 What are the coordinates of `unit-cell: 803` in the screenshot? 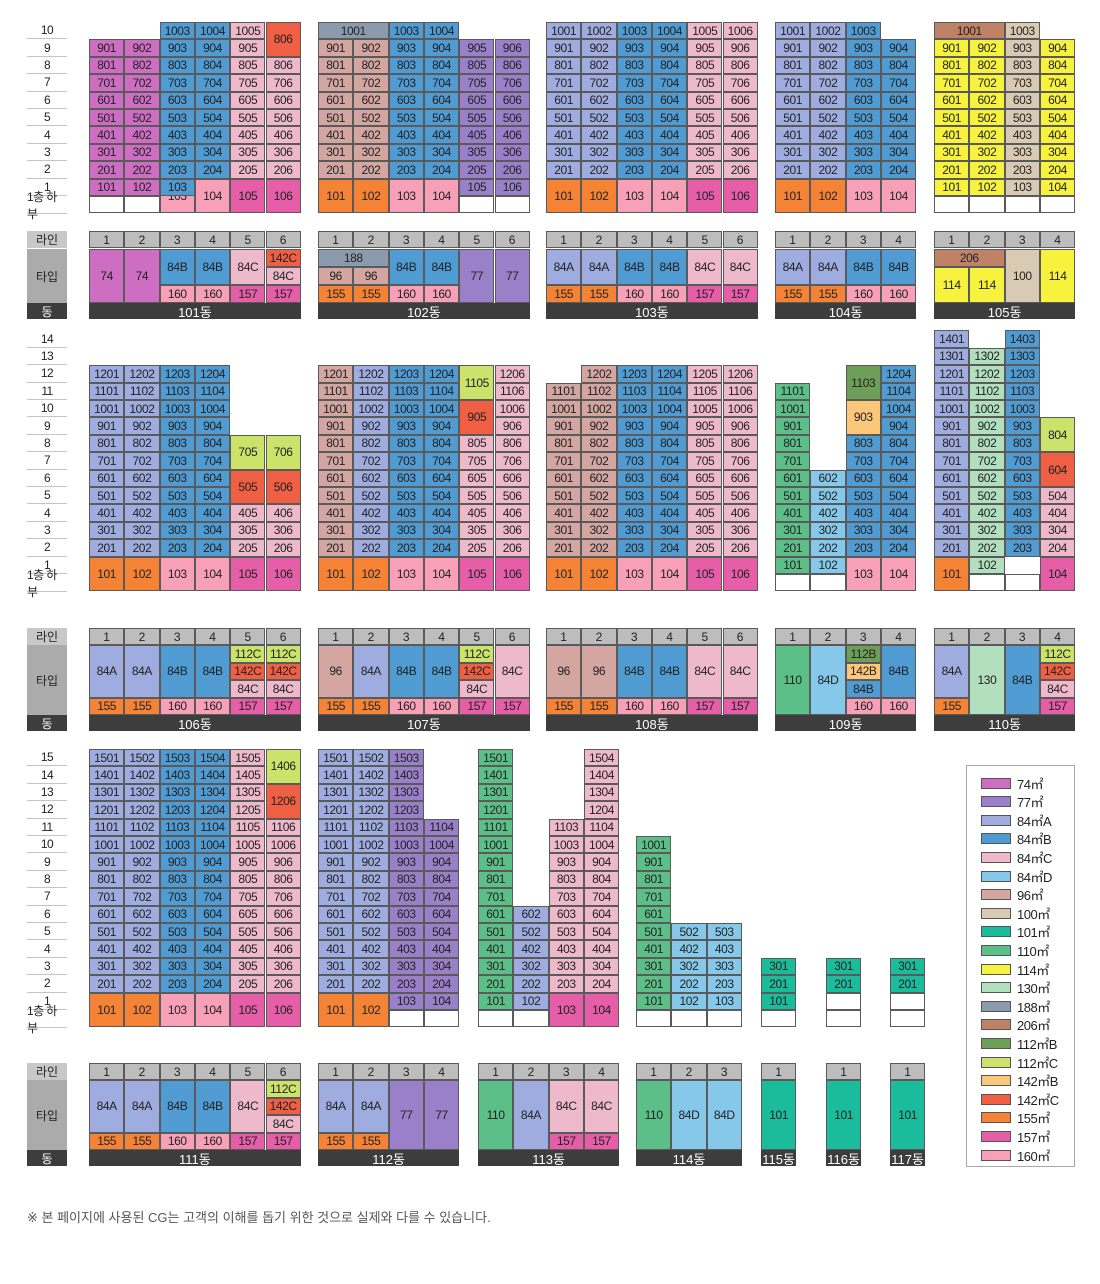 It's located at (634, 443).